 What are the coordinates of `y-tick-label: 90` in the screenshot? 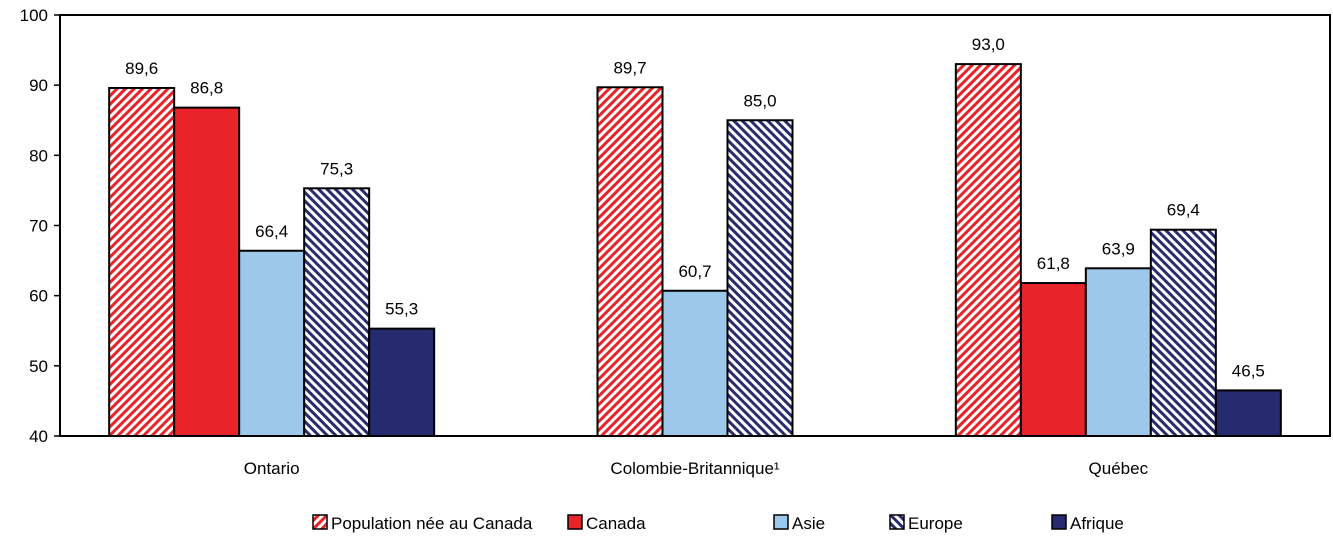 It's located at (38, 85).